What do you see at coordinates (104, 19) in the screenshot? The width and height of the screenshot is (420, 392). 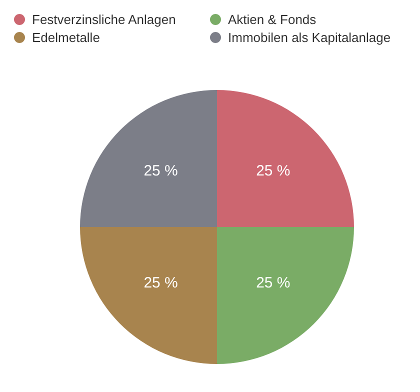 I see `legend-label: Festverzinsliche Anlagen` at bounding box center [104, 19].